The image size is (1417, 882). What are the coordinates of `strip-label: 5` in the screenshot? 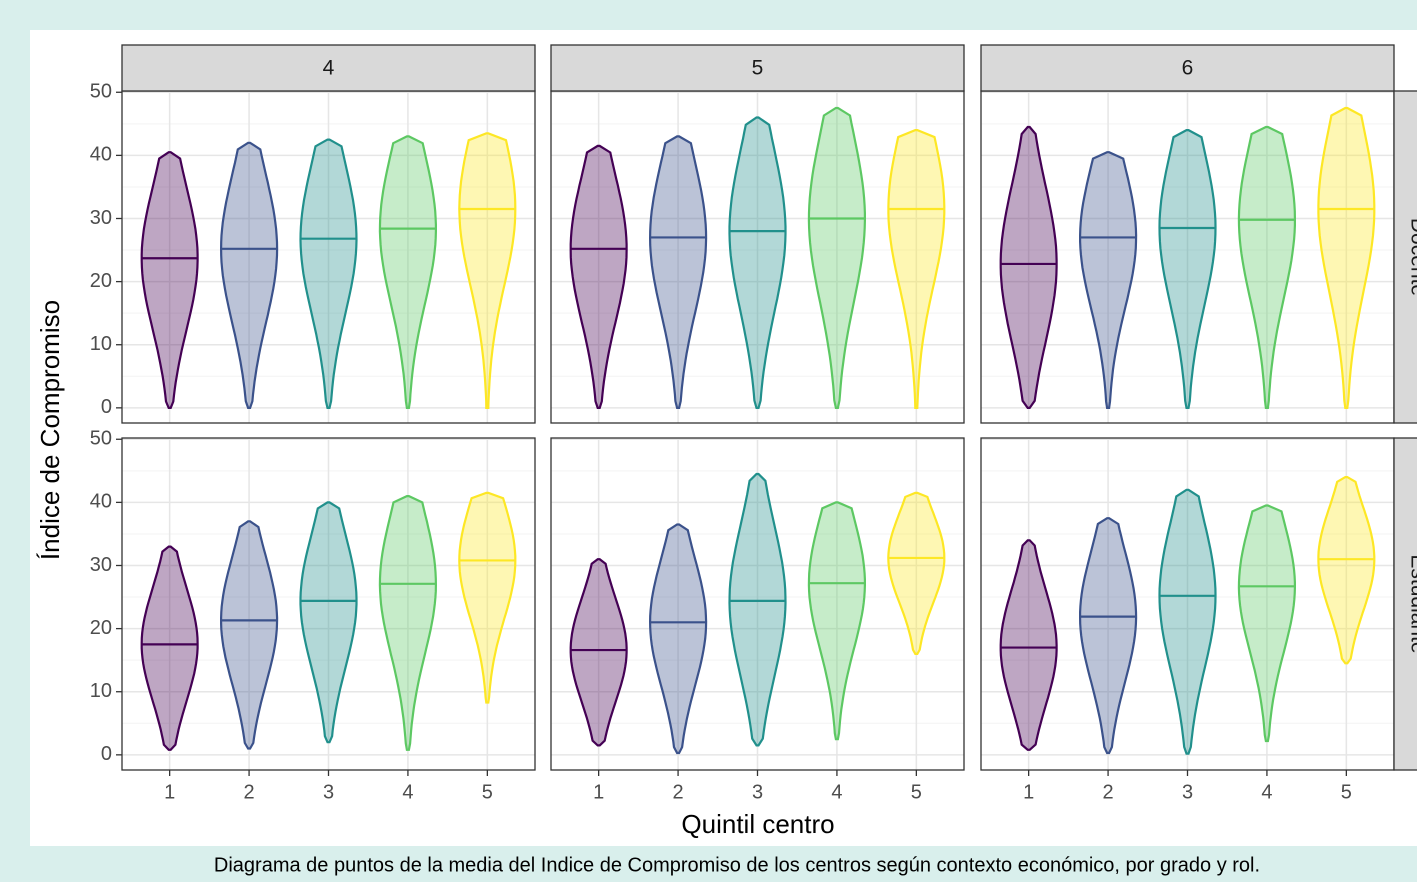 It's located at (758, 68).